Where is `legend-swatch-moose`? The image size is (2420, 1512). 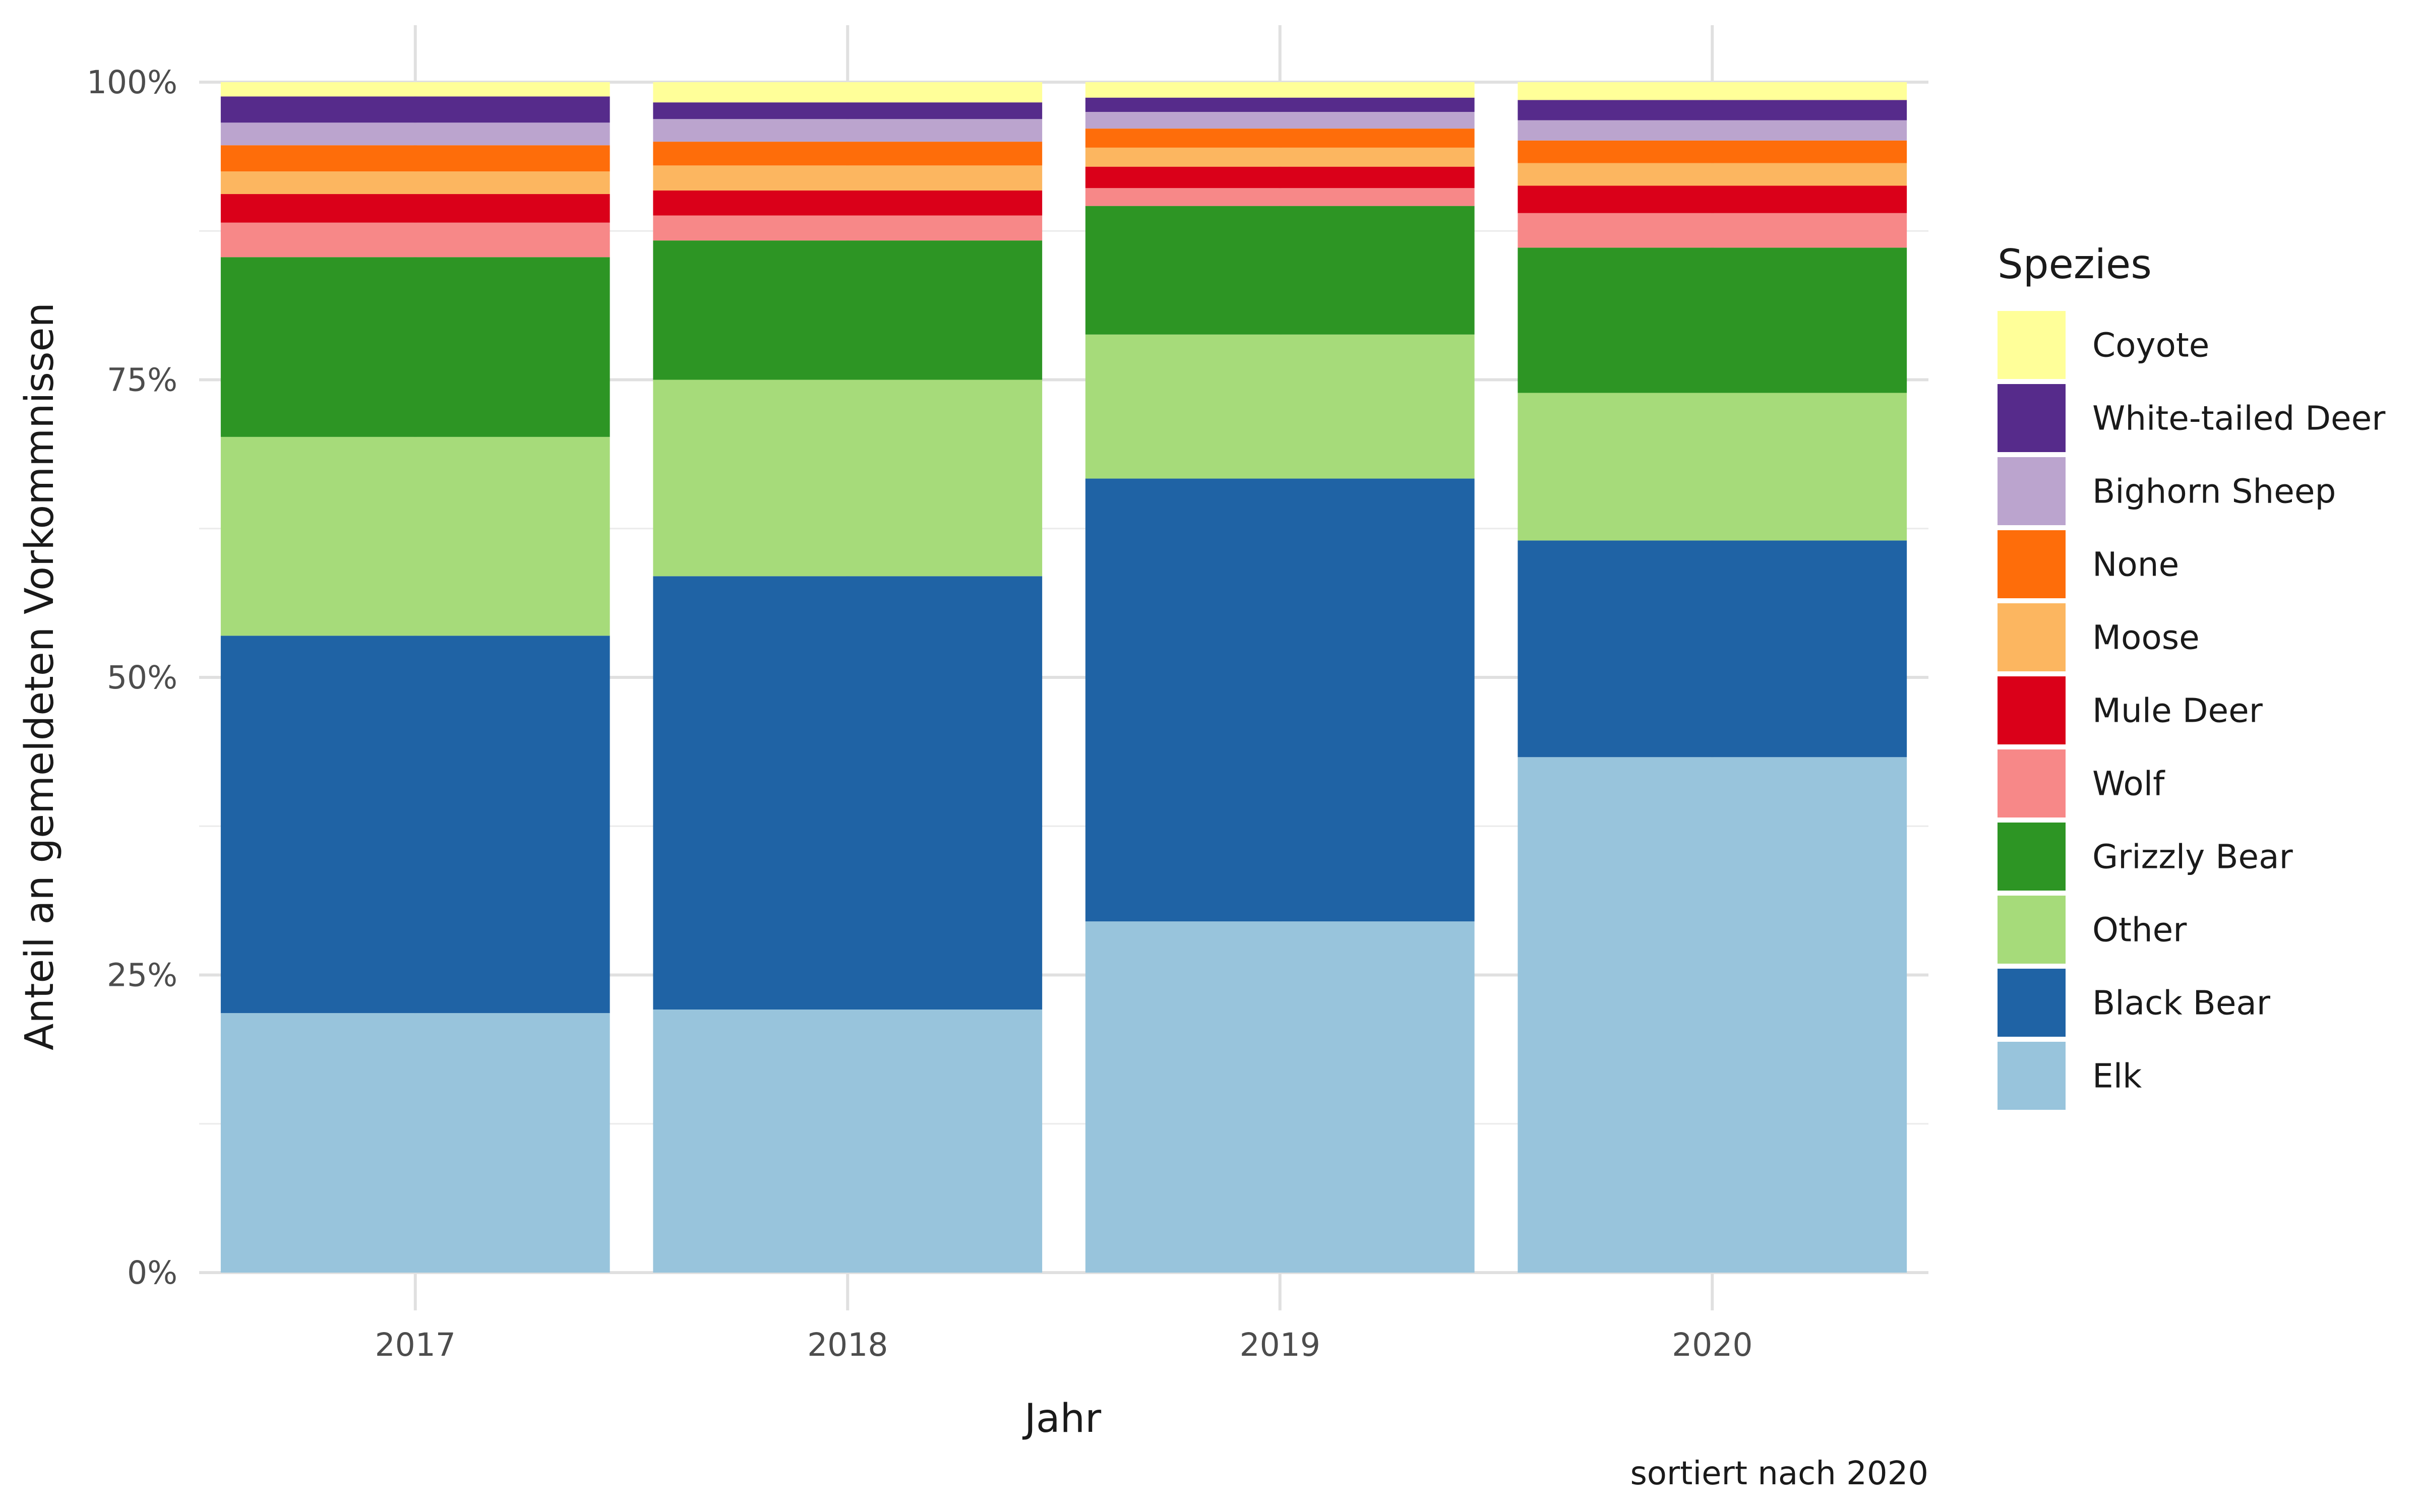 legend-swatch-moose is located at coordinates (2032, 637).